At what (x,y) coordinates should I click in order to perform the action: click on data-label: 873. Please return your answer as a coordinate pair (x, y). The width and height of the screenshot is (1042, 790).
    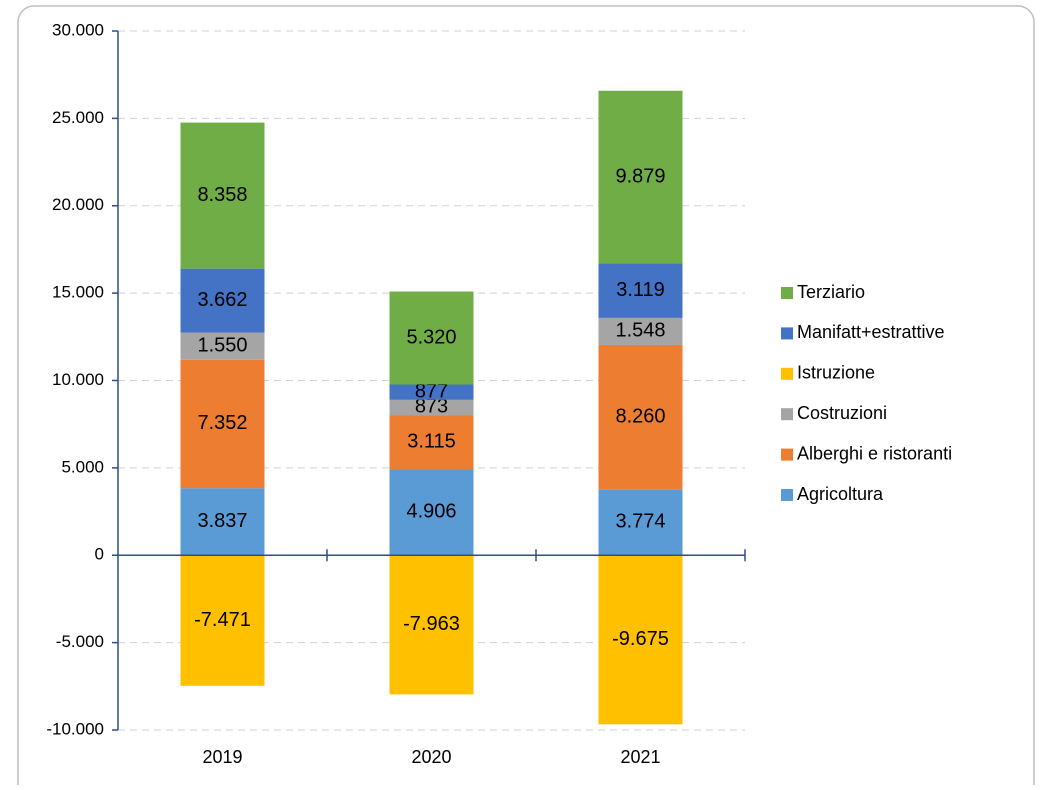
    Looking at the image, I should click on (431, 407).